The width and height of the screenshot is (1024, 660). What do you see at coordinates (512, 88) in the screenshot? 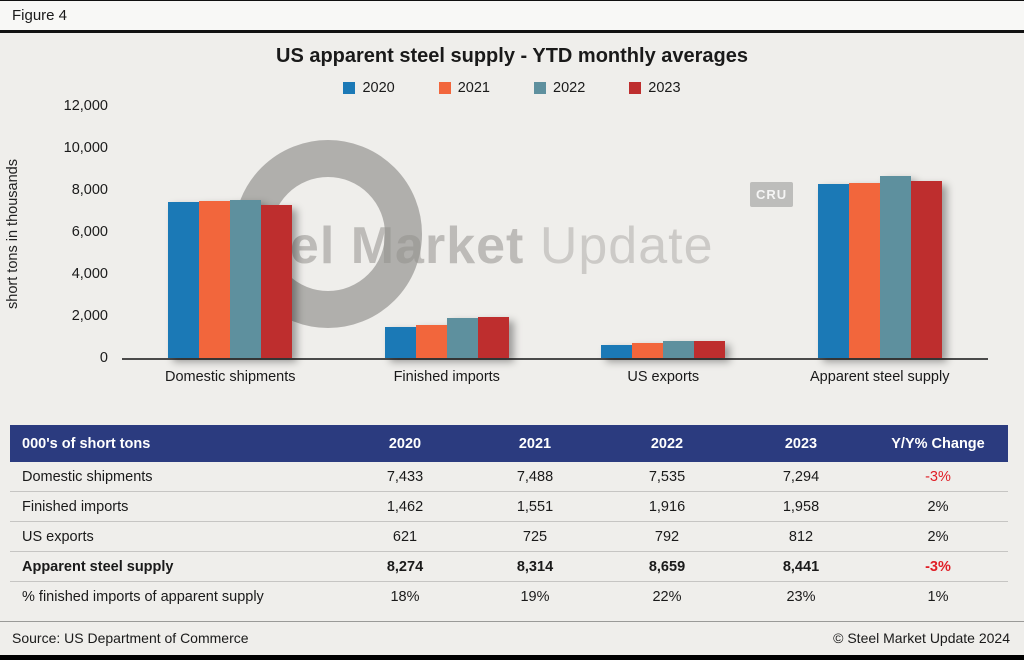
I see `chart-legend: 2020 2021 2022 2023` at bounding box center [512, 88].